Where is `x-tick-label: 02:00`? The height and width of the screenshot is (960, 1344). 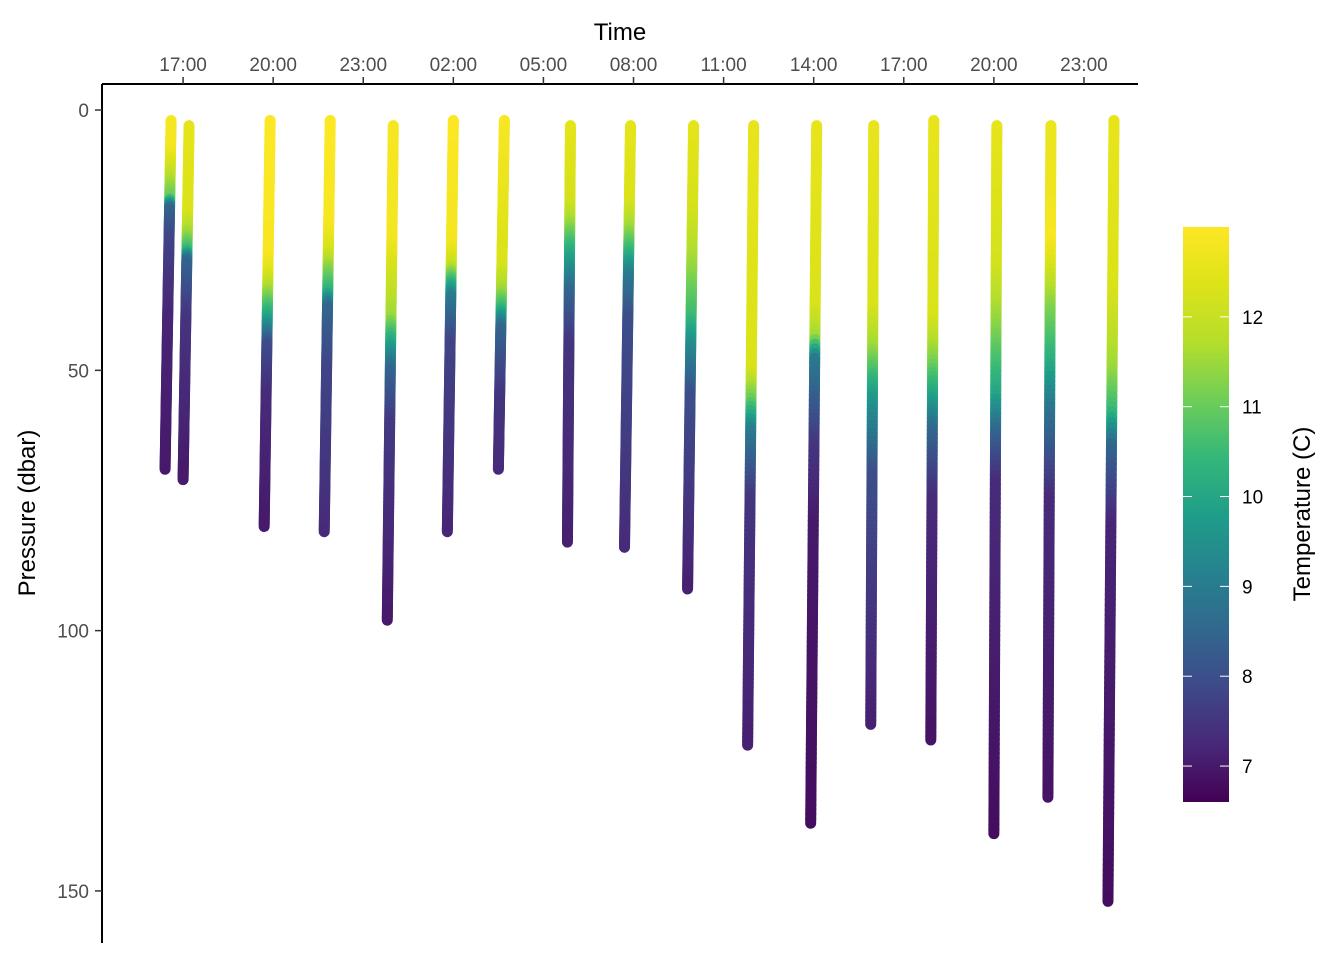
x-tick-label: 02:00 is located at coordinates (454, 65).